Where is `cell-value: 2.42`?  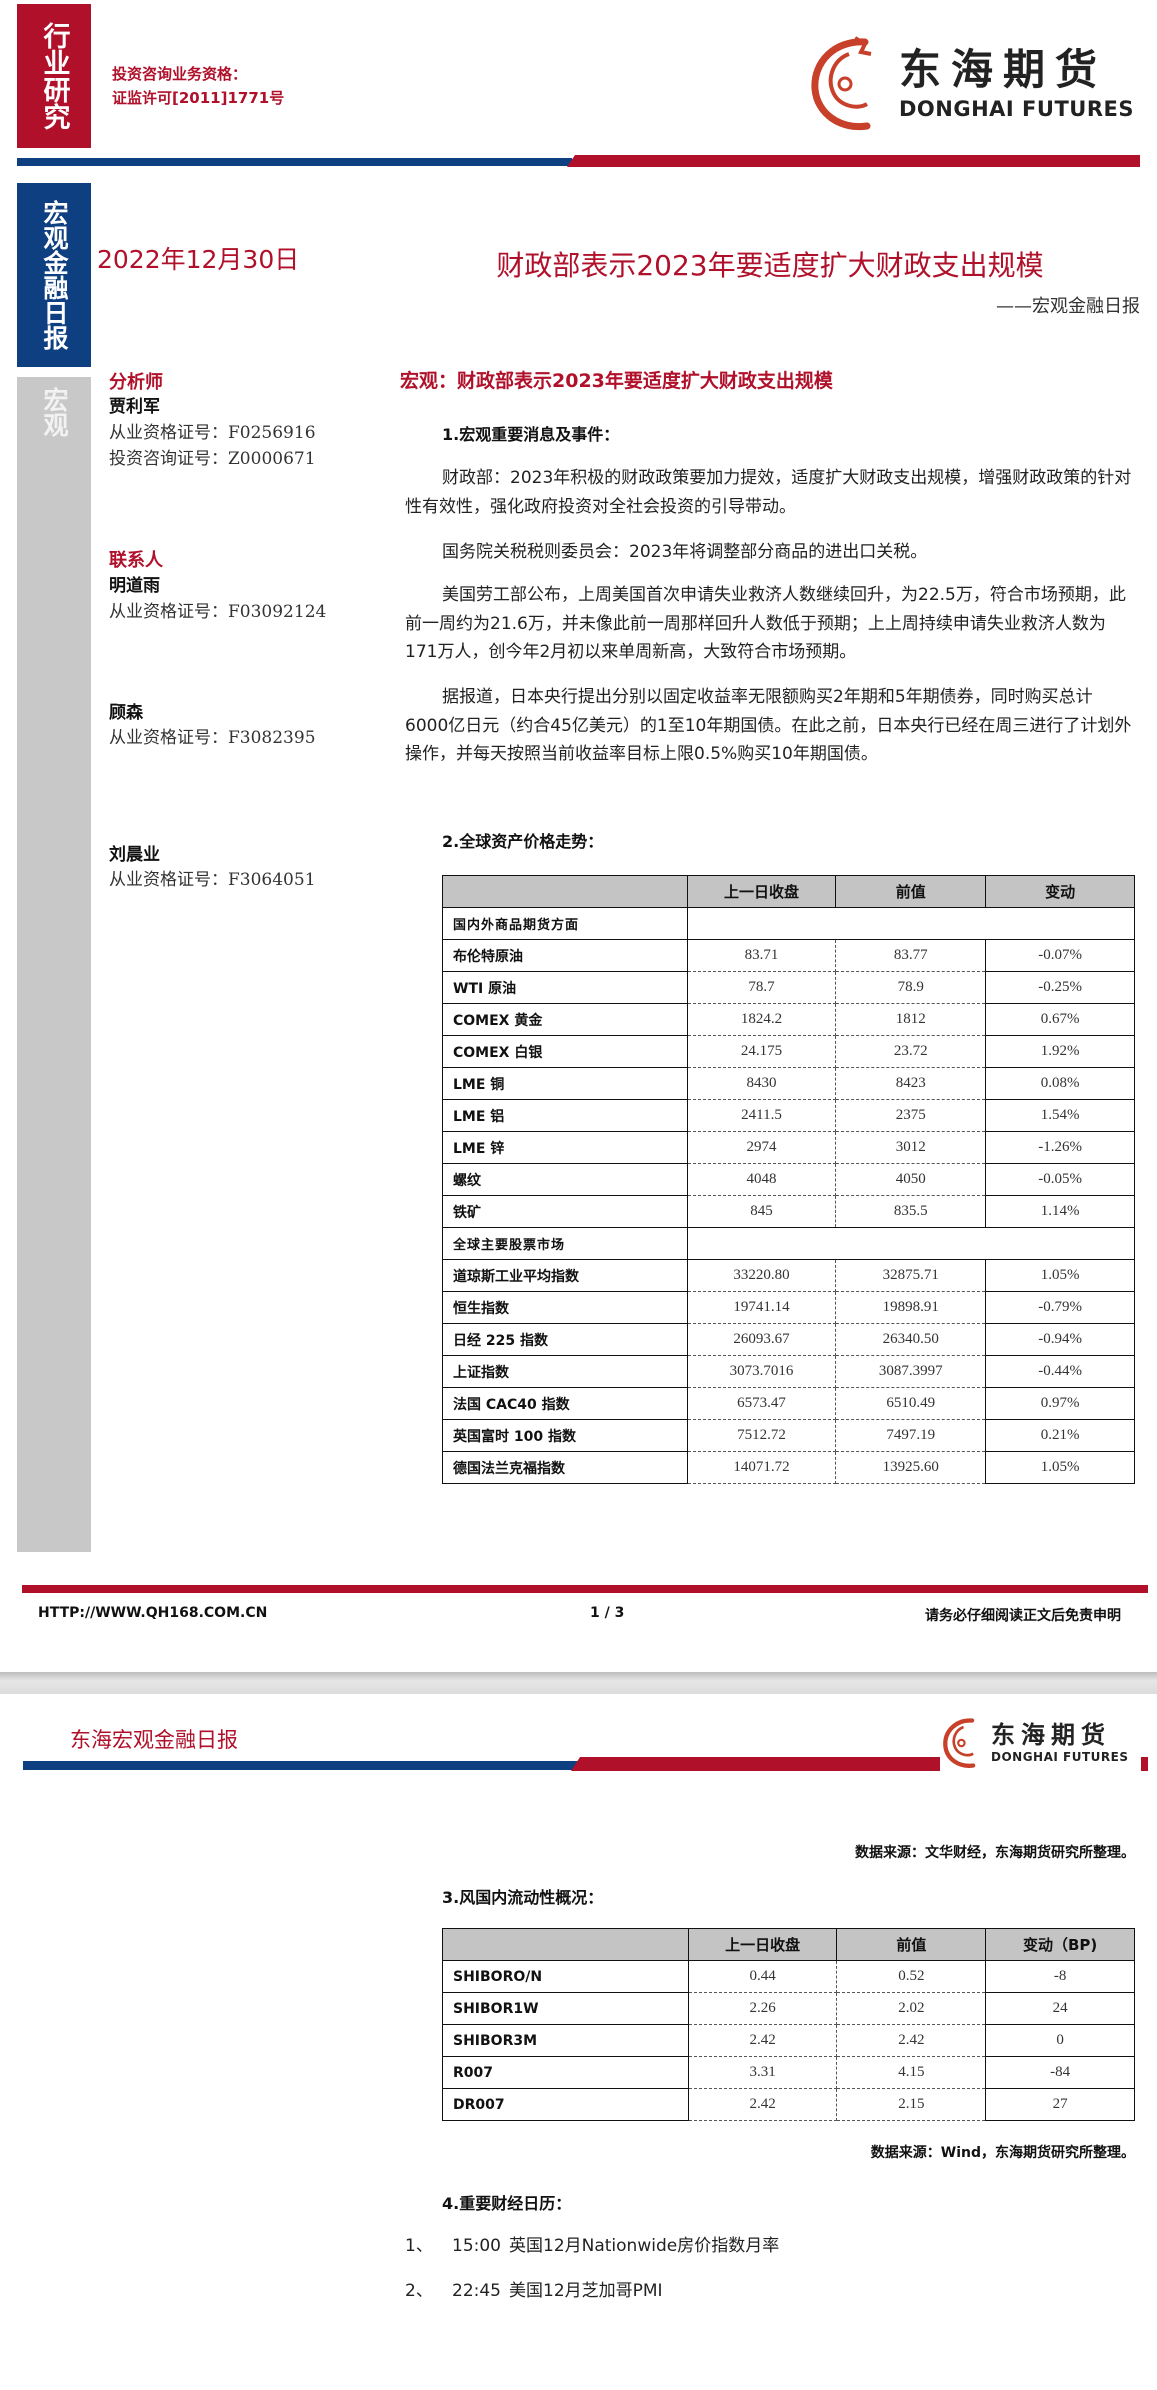
cell-value: 2.42 is located at coordinates (762, 2040).